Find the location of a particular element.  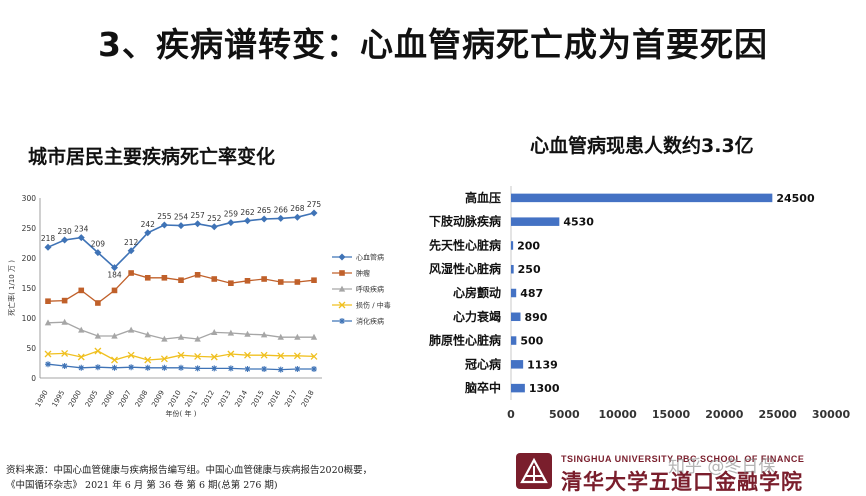

value-label: 4530 is located at coordinates (578, 222).